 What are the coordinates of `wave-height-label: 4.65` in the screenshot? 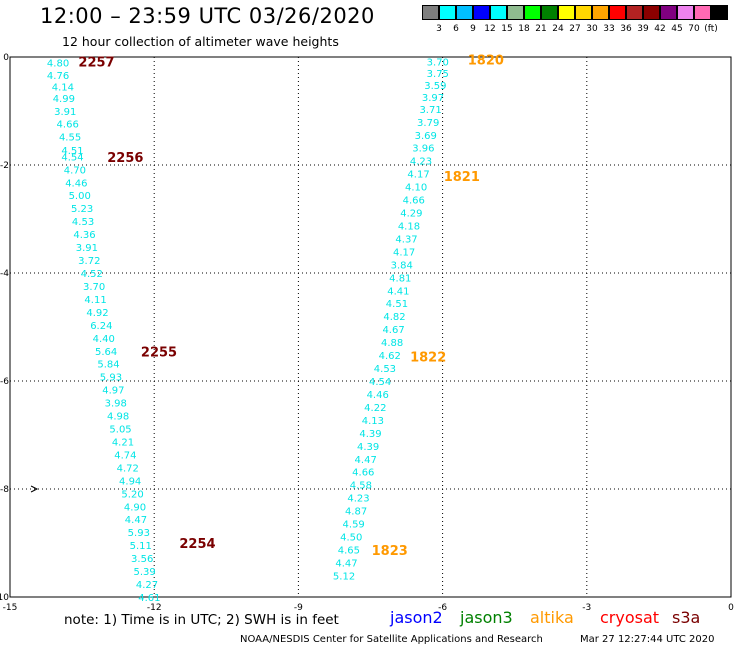 It's located at (349, 550).